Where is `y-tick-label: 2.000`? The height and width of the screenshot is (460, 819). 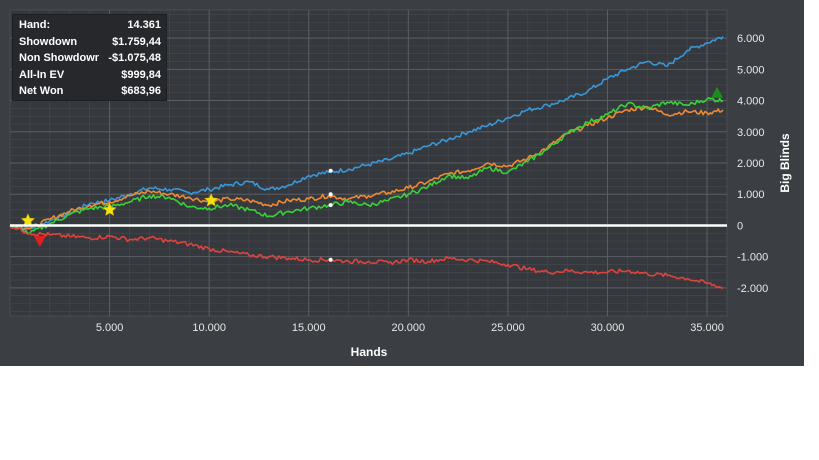 y-tick-label: 2.000 is located at coordinates (751, 164).